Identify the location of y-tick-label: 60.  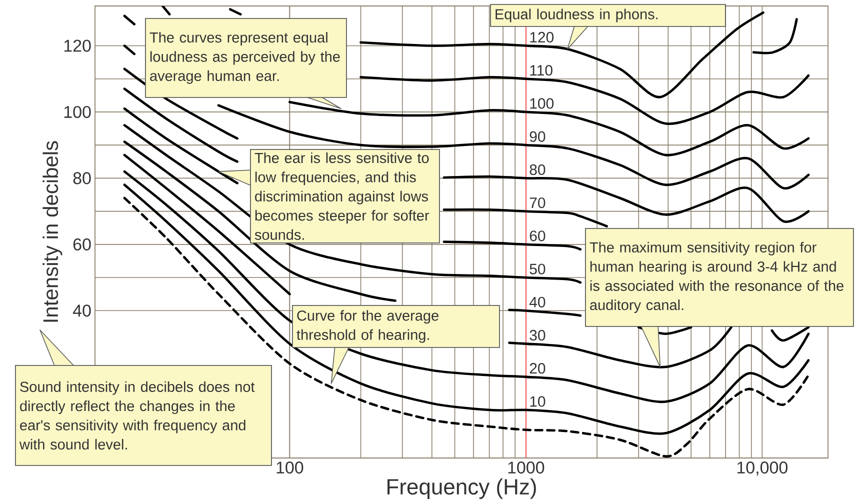
(82, 244).